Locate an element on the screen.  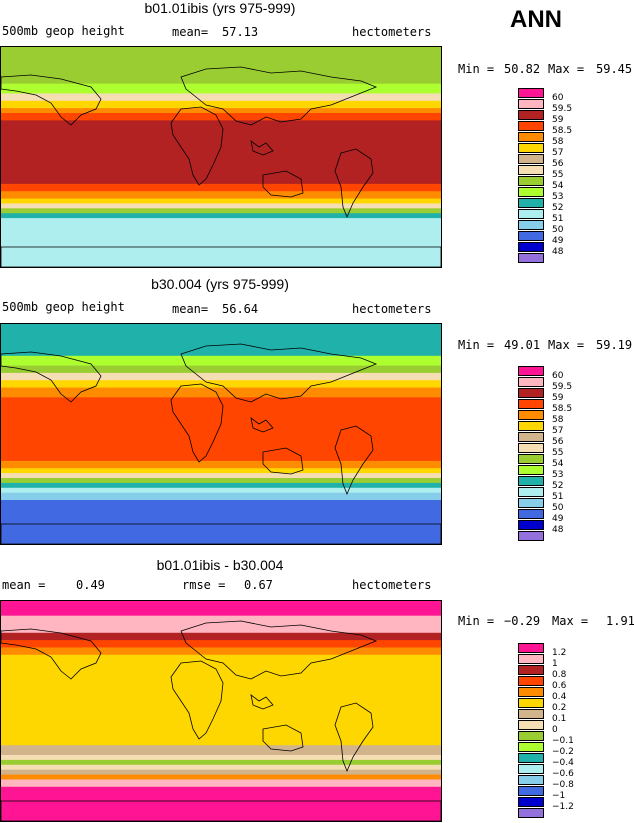
panel2-colorbar-label: 59.5 is located at coordinates (562, 387).